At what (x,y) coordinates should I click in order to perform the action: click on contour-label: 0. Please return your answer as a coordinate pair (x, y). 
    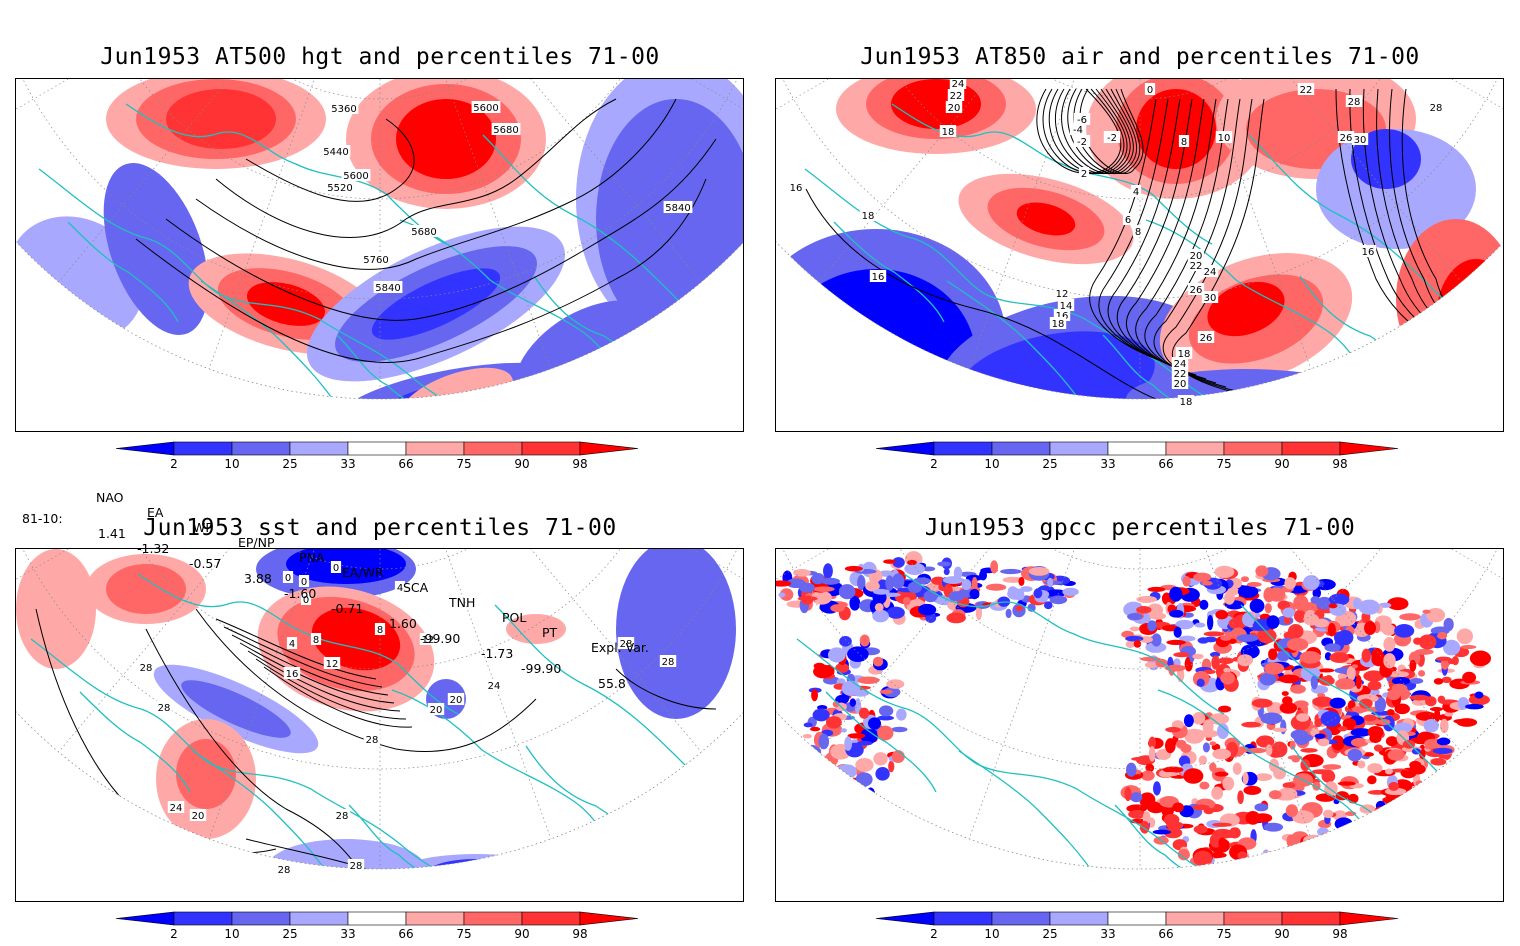
    Looking at the image, I should click on (306, 599).